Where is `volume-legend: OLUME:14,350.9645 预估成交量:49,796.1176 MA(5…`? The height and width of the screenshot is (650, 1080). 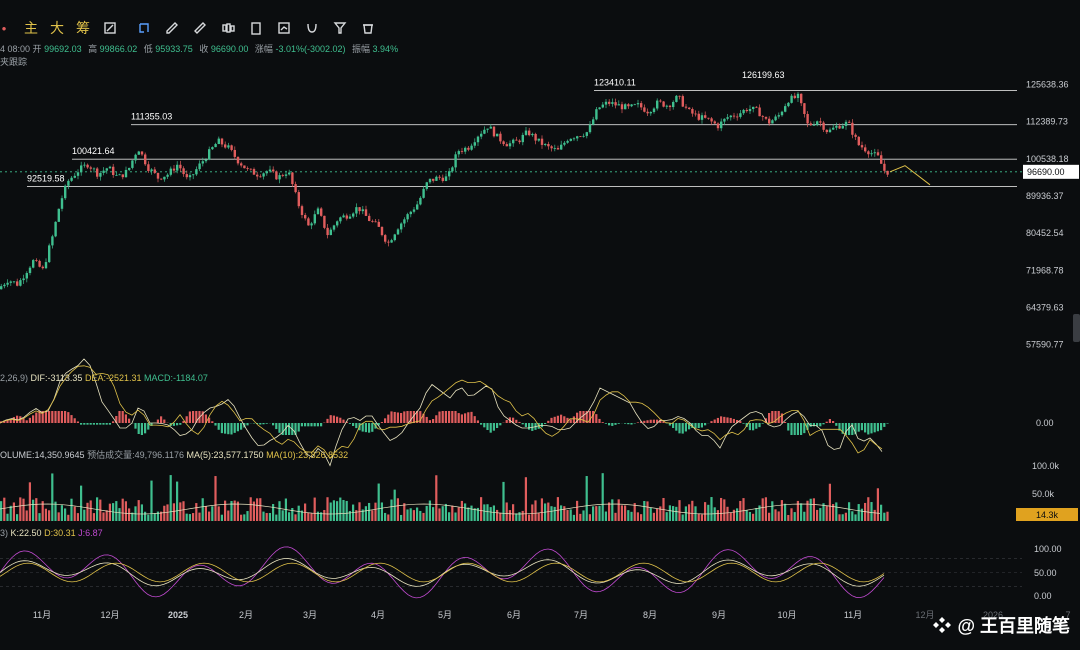 volume-legend: OLUME:14,350.9645 预估成交量:49,796.1176 MA(5… is located at coordinates (174, 454).